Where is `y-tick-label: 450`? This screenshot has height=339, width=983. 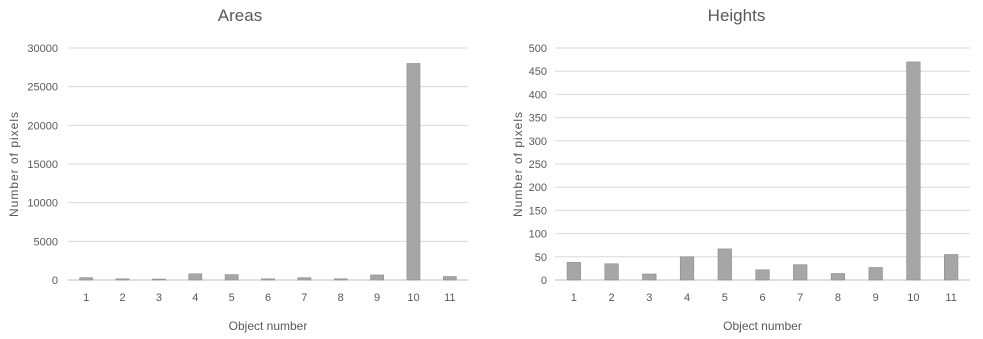
y-tick-label: 450 is located at coordinates (538, 72).